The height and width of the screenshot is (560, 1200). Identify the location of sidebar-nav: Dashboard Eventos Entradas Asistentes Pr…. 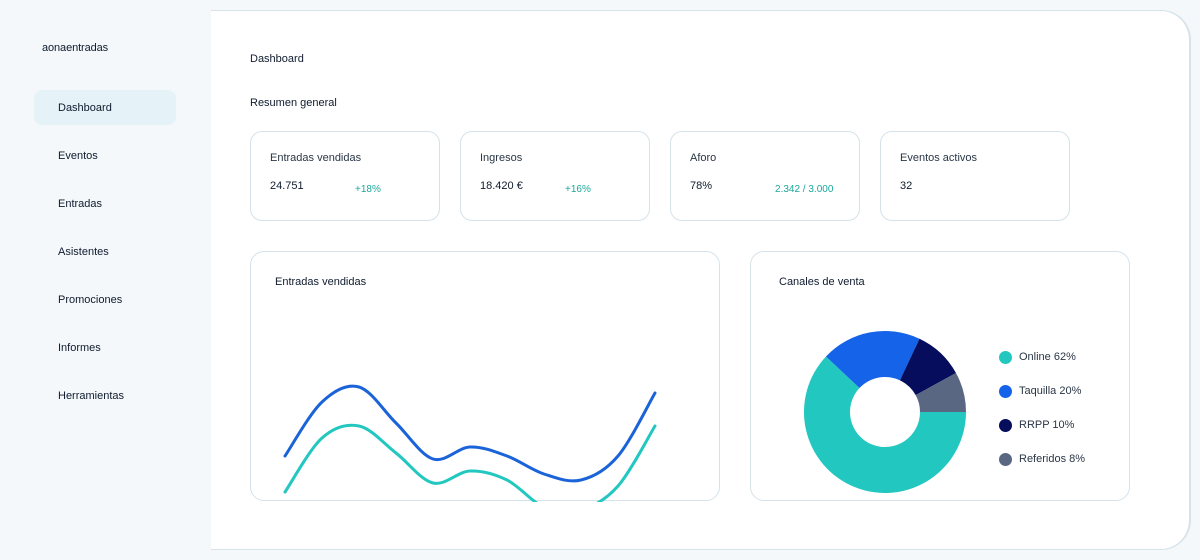
(105, 258).